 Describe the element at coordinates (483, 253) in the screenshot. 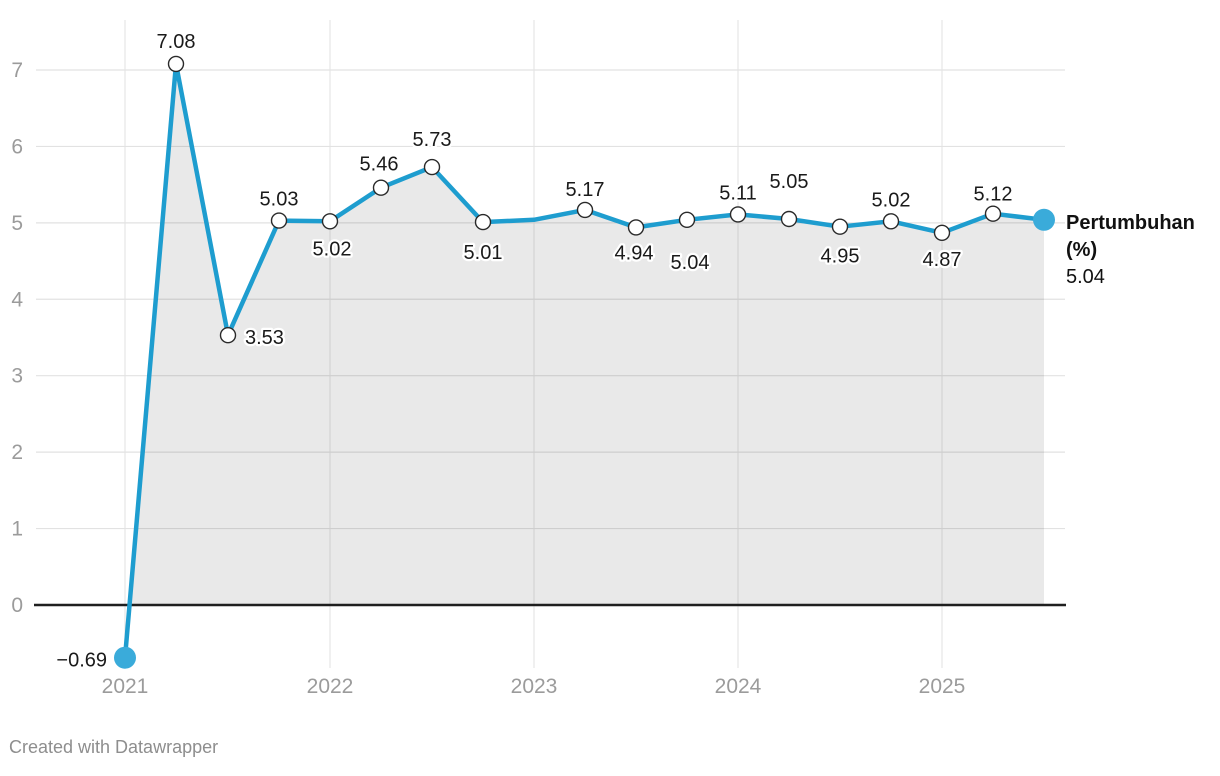

I see `value-label: 5.01` at that location.